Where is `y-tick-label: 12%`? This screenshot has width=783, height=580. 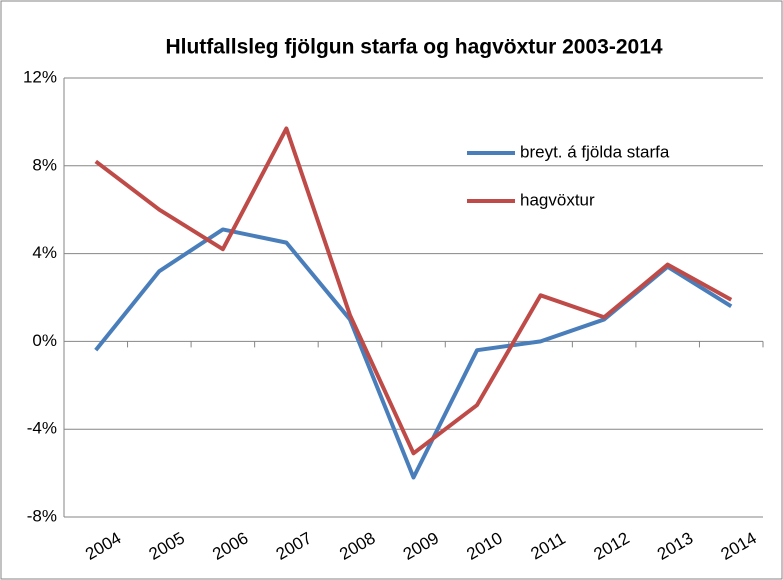 y-tick-label: 12% is located at coordinates (40, 76).